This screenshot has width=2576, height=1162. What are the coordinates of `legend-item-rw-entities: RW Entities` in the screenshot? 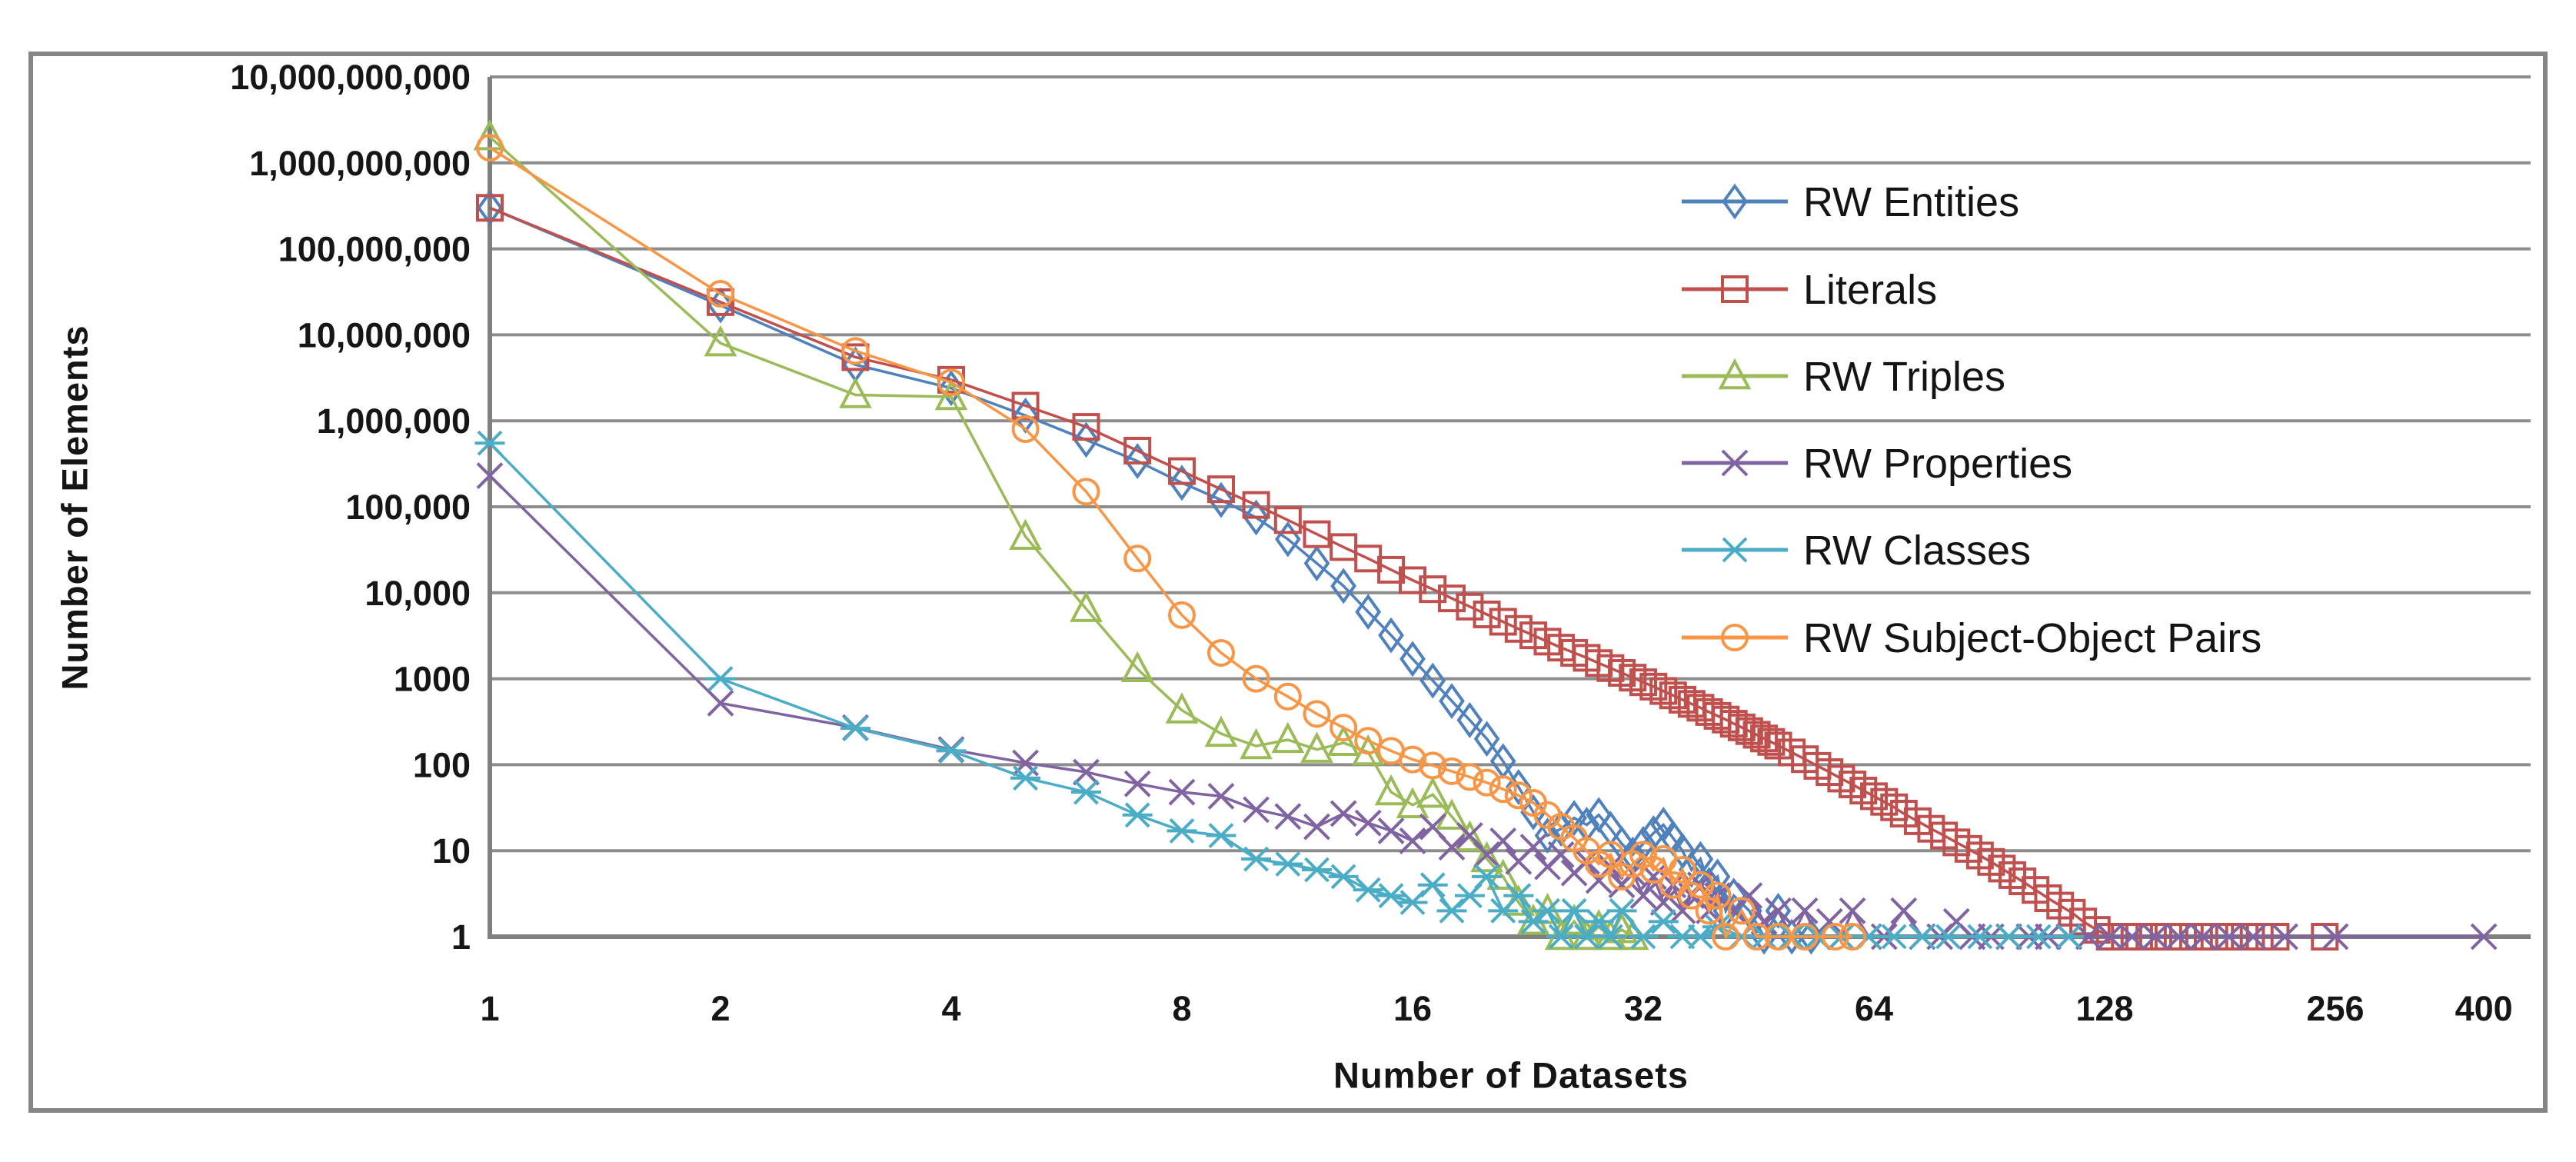 It's located at (1850, 202).